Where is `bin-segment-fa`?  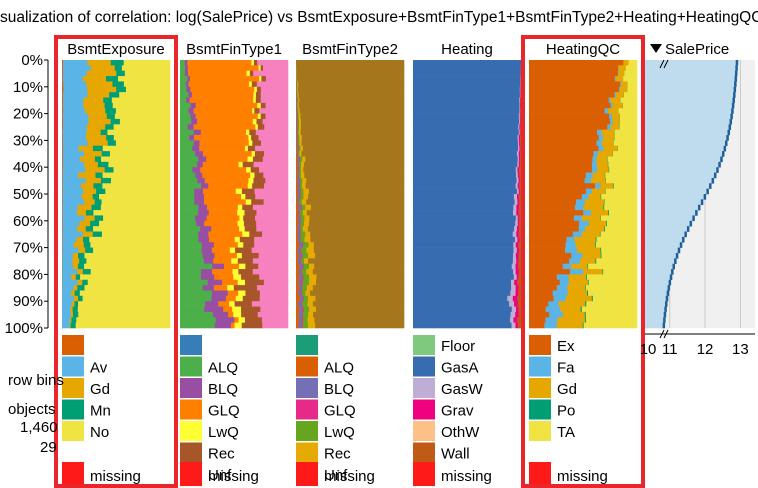 bin-segment-fa is located at coordinates (581, 202).